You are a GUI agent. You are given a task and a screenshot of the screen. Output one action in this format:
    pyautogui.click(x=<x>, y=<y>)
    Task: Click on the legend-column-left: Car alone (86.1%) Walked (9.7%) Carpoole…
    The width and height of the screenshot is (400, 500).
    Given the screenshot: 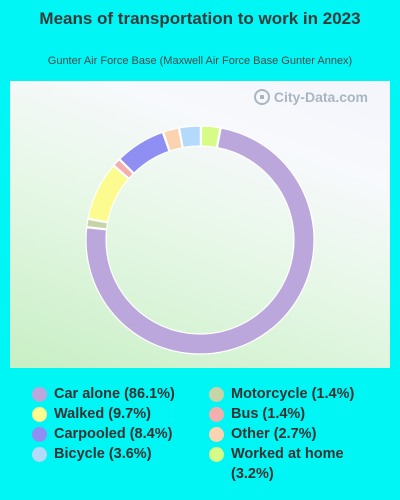 What is the action you would take?
    pyautogui.click(x=102, y=424)
    